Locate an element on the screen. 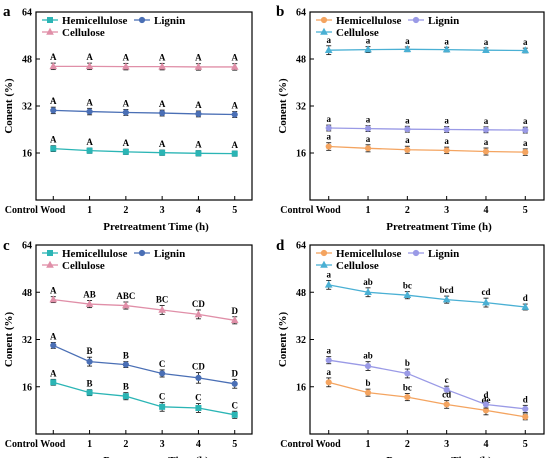  significance-label: AB is located at coordinates (89, 295).